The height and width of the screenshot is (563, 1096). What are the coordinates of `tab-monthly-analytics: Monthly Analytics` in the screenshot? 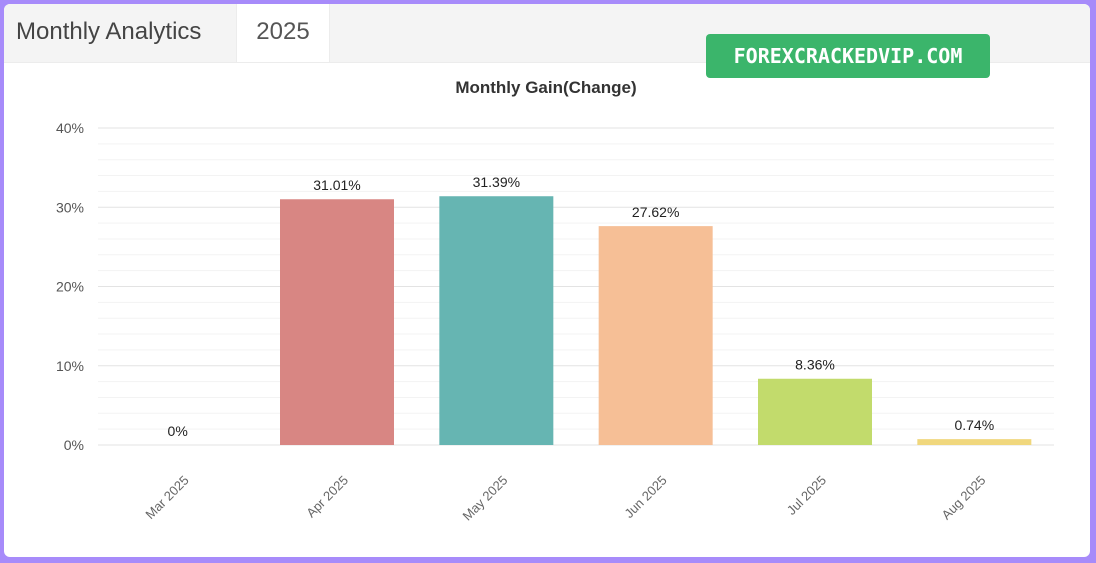 It's located at (109, 31).